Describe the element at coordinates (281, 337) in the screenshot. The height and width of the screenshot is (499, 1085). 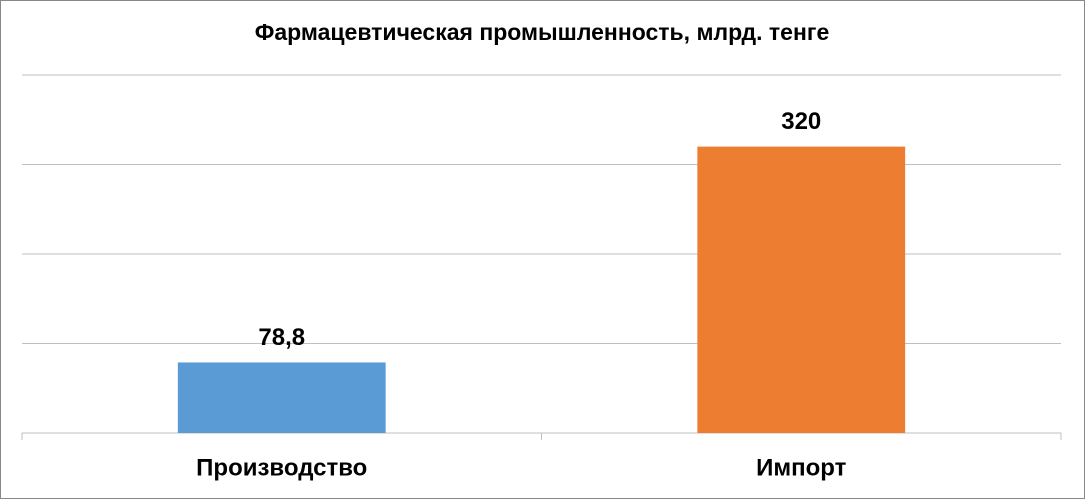
I see `data-label: 78,8` at that location.